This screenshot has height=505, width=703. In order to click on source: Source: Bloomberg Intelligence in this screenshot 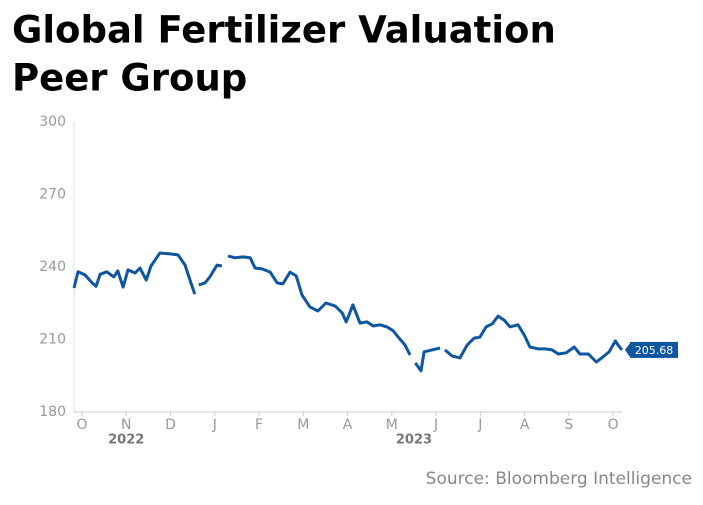, I will do `click(559, 479)`.